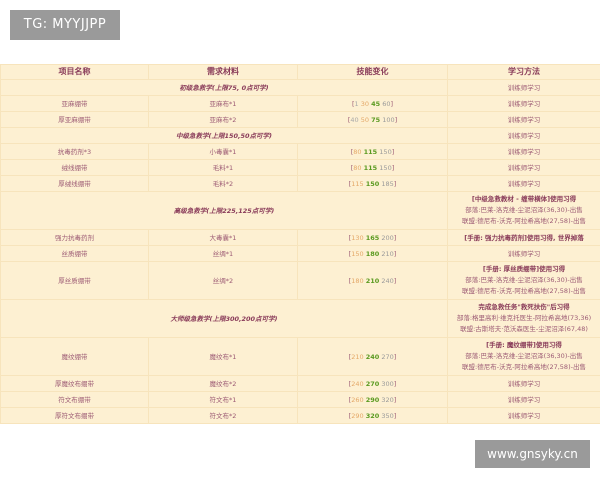 Image resolution: width=600 pixels, height=480 pixels. What do you see at coordinates (357, 280) in the screenshot?
I see `skill-level: 180` at bounding box center [357, 280].